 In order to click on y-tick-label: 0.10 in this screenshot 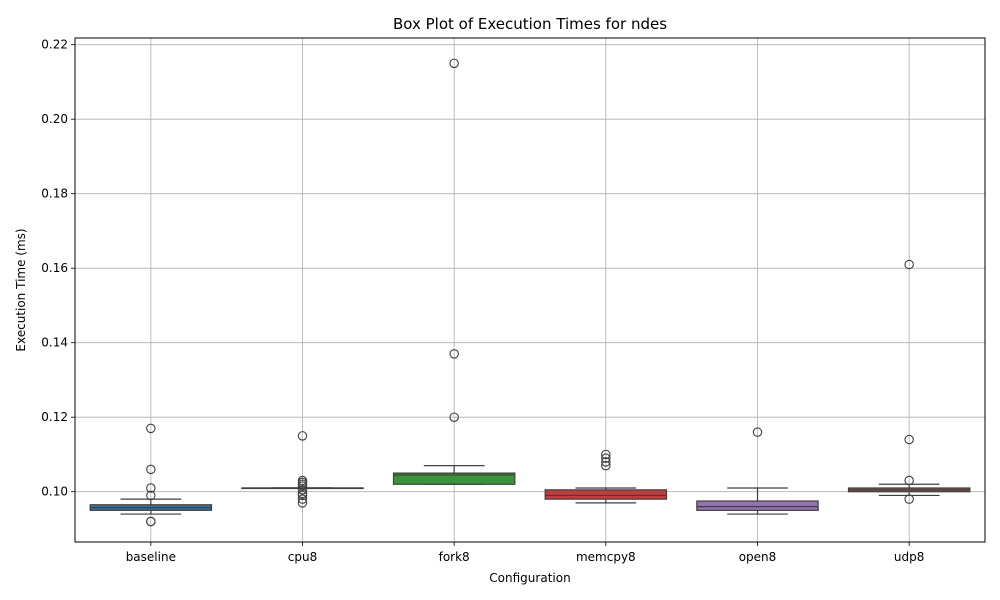, I will do `click(54, 492)`.